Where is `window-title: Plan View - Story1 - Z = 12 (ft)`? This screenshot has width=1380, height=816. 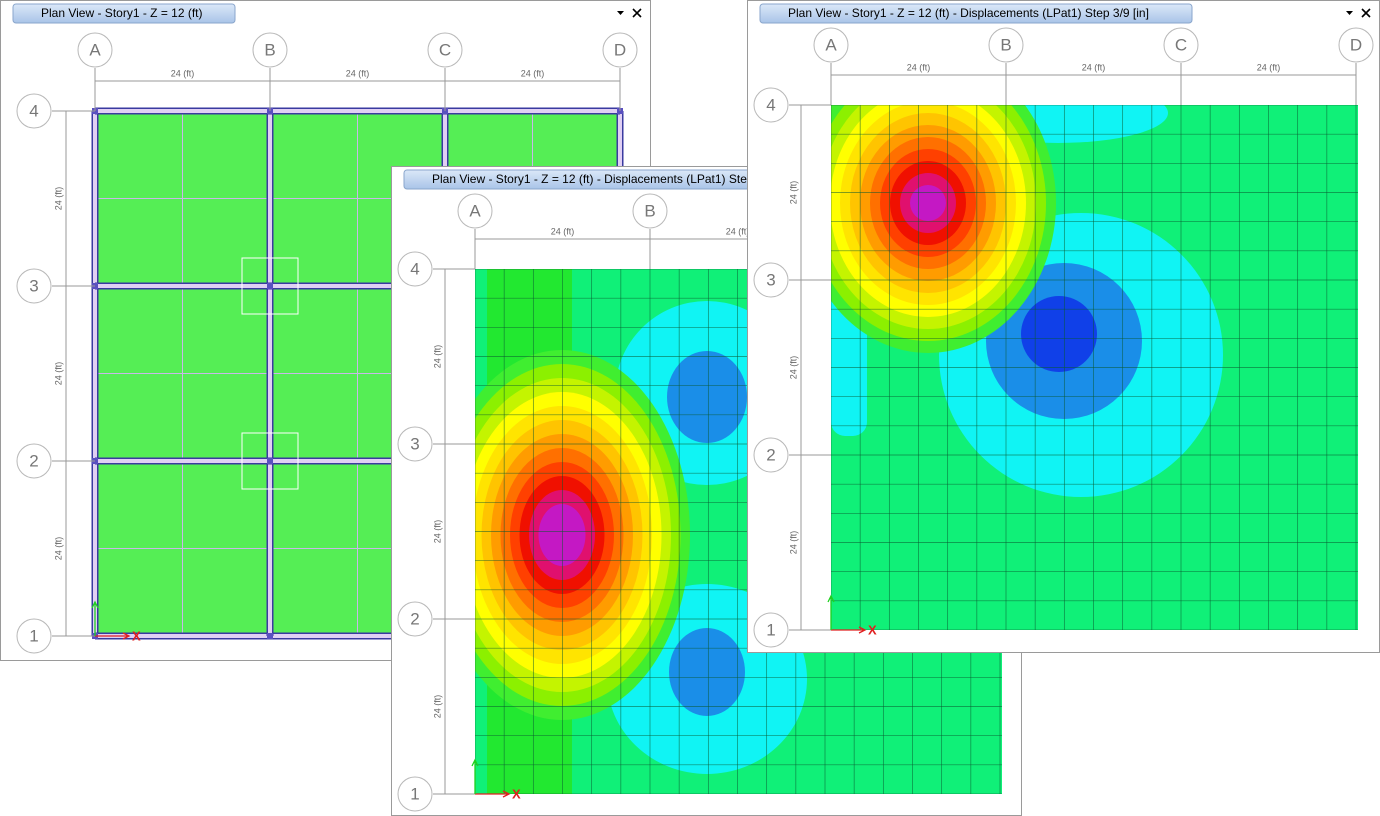
window-title: Plan View - Story1 - Z = 12 (ft) is located at coordinates (122, 13).